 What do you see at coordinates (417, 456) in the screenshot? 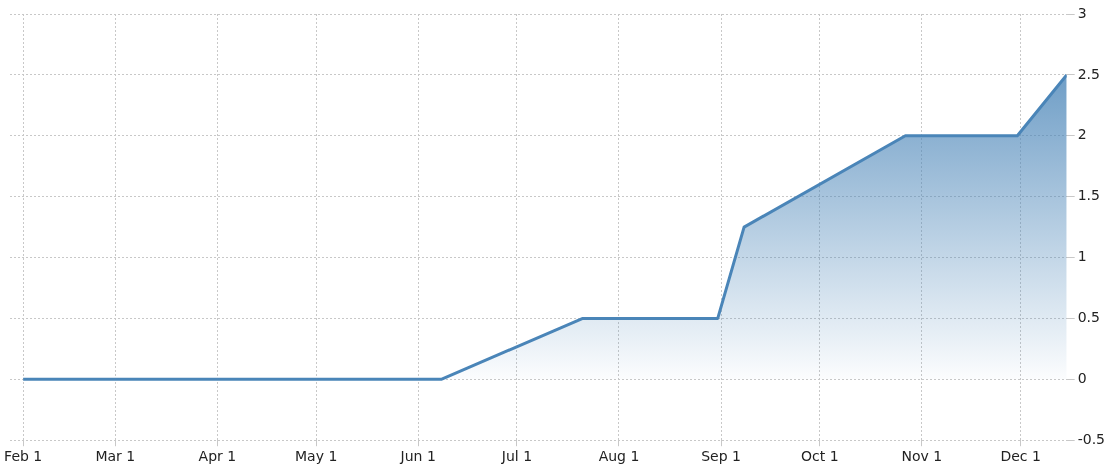
I see `x-tick-label: Jun 1` at bounding box center [417, 456].